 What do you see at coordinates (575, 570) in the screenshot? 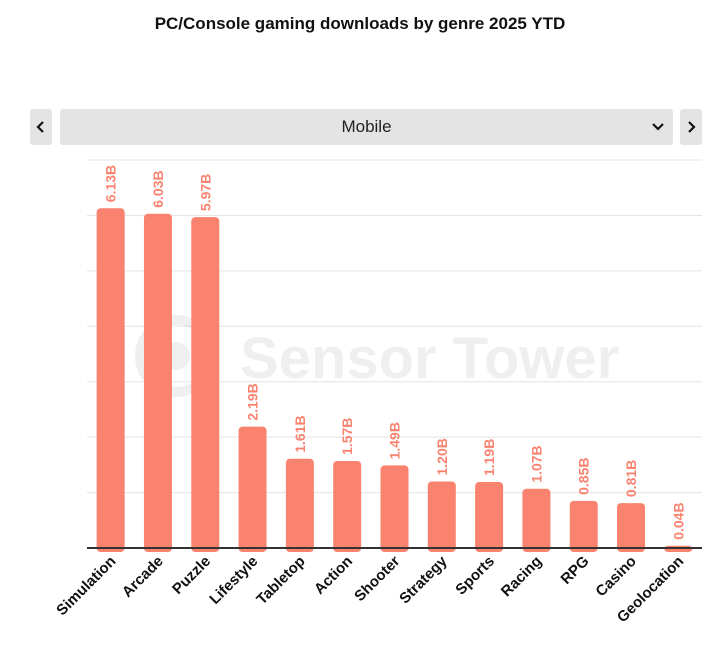
I see `category-label: RPG` at bounding box center [575, 570].